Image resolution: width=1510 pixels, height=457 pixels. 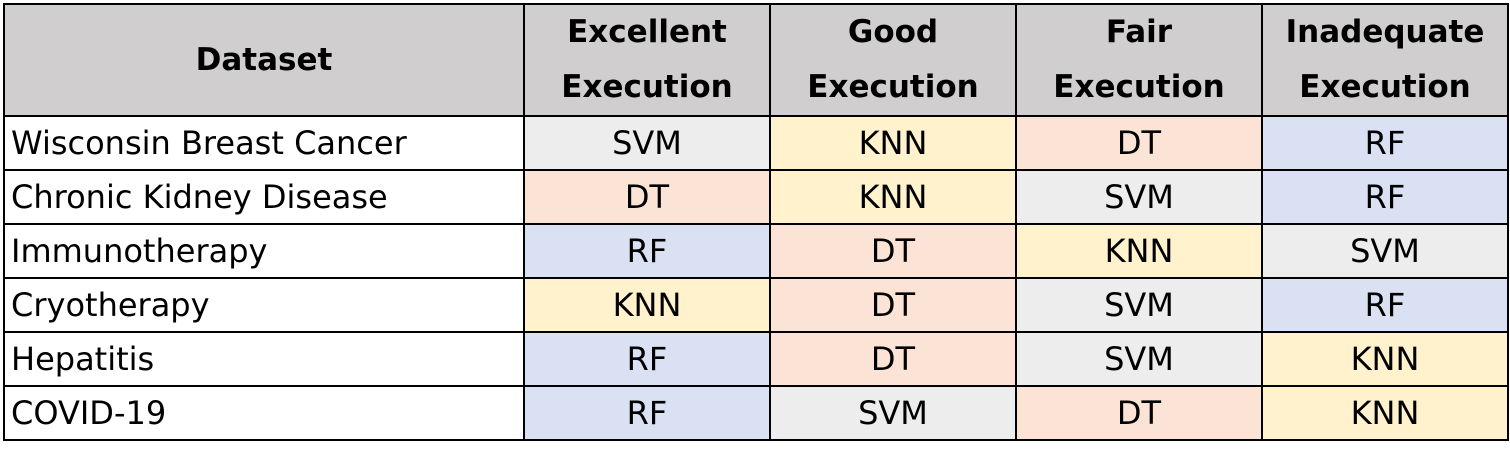 I want to click on table-row: COVID-19 RF SVM DT KNN, so click(x=756, y=413).